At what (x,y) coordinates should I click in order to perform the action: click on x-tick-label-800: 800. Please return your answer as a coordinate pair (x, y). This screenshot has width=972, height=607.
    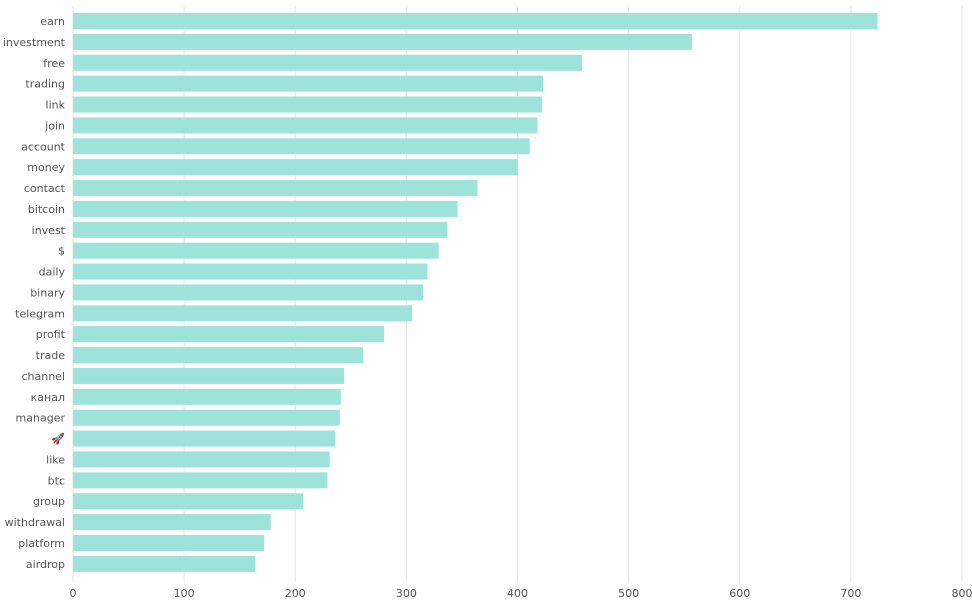
    Looking at the image, I should click on (962, 593).